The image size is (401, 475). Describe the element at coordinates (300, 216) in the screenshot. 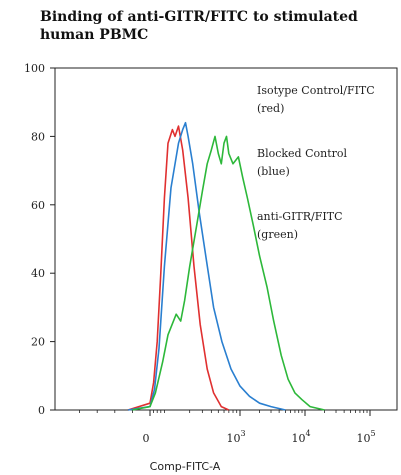

I see `legend-entry-3: anti-GITR/FITC` at that location.